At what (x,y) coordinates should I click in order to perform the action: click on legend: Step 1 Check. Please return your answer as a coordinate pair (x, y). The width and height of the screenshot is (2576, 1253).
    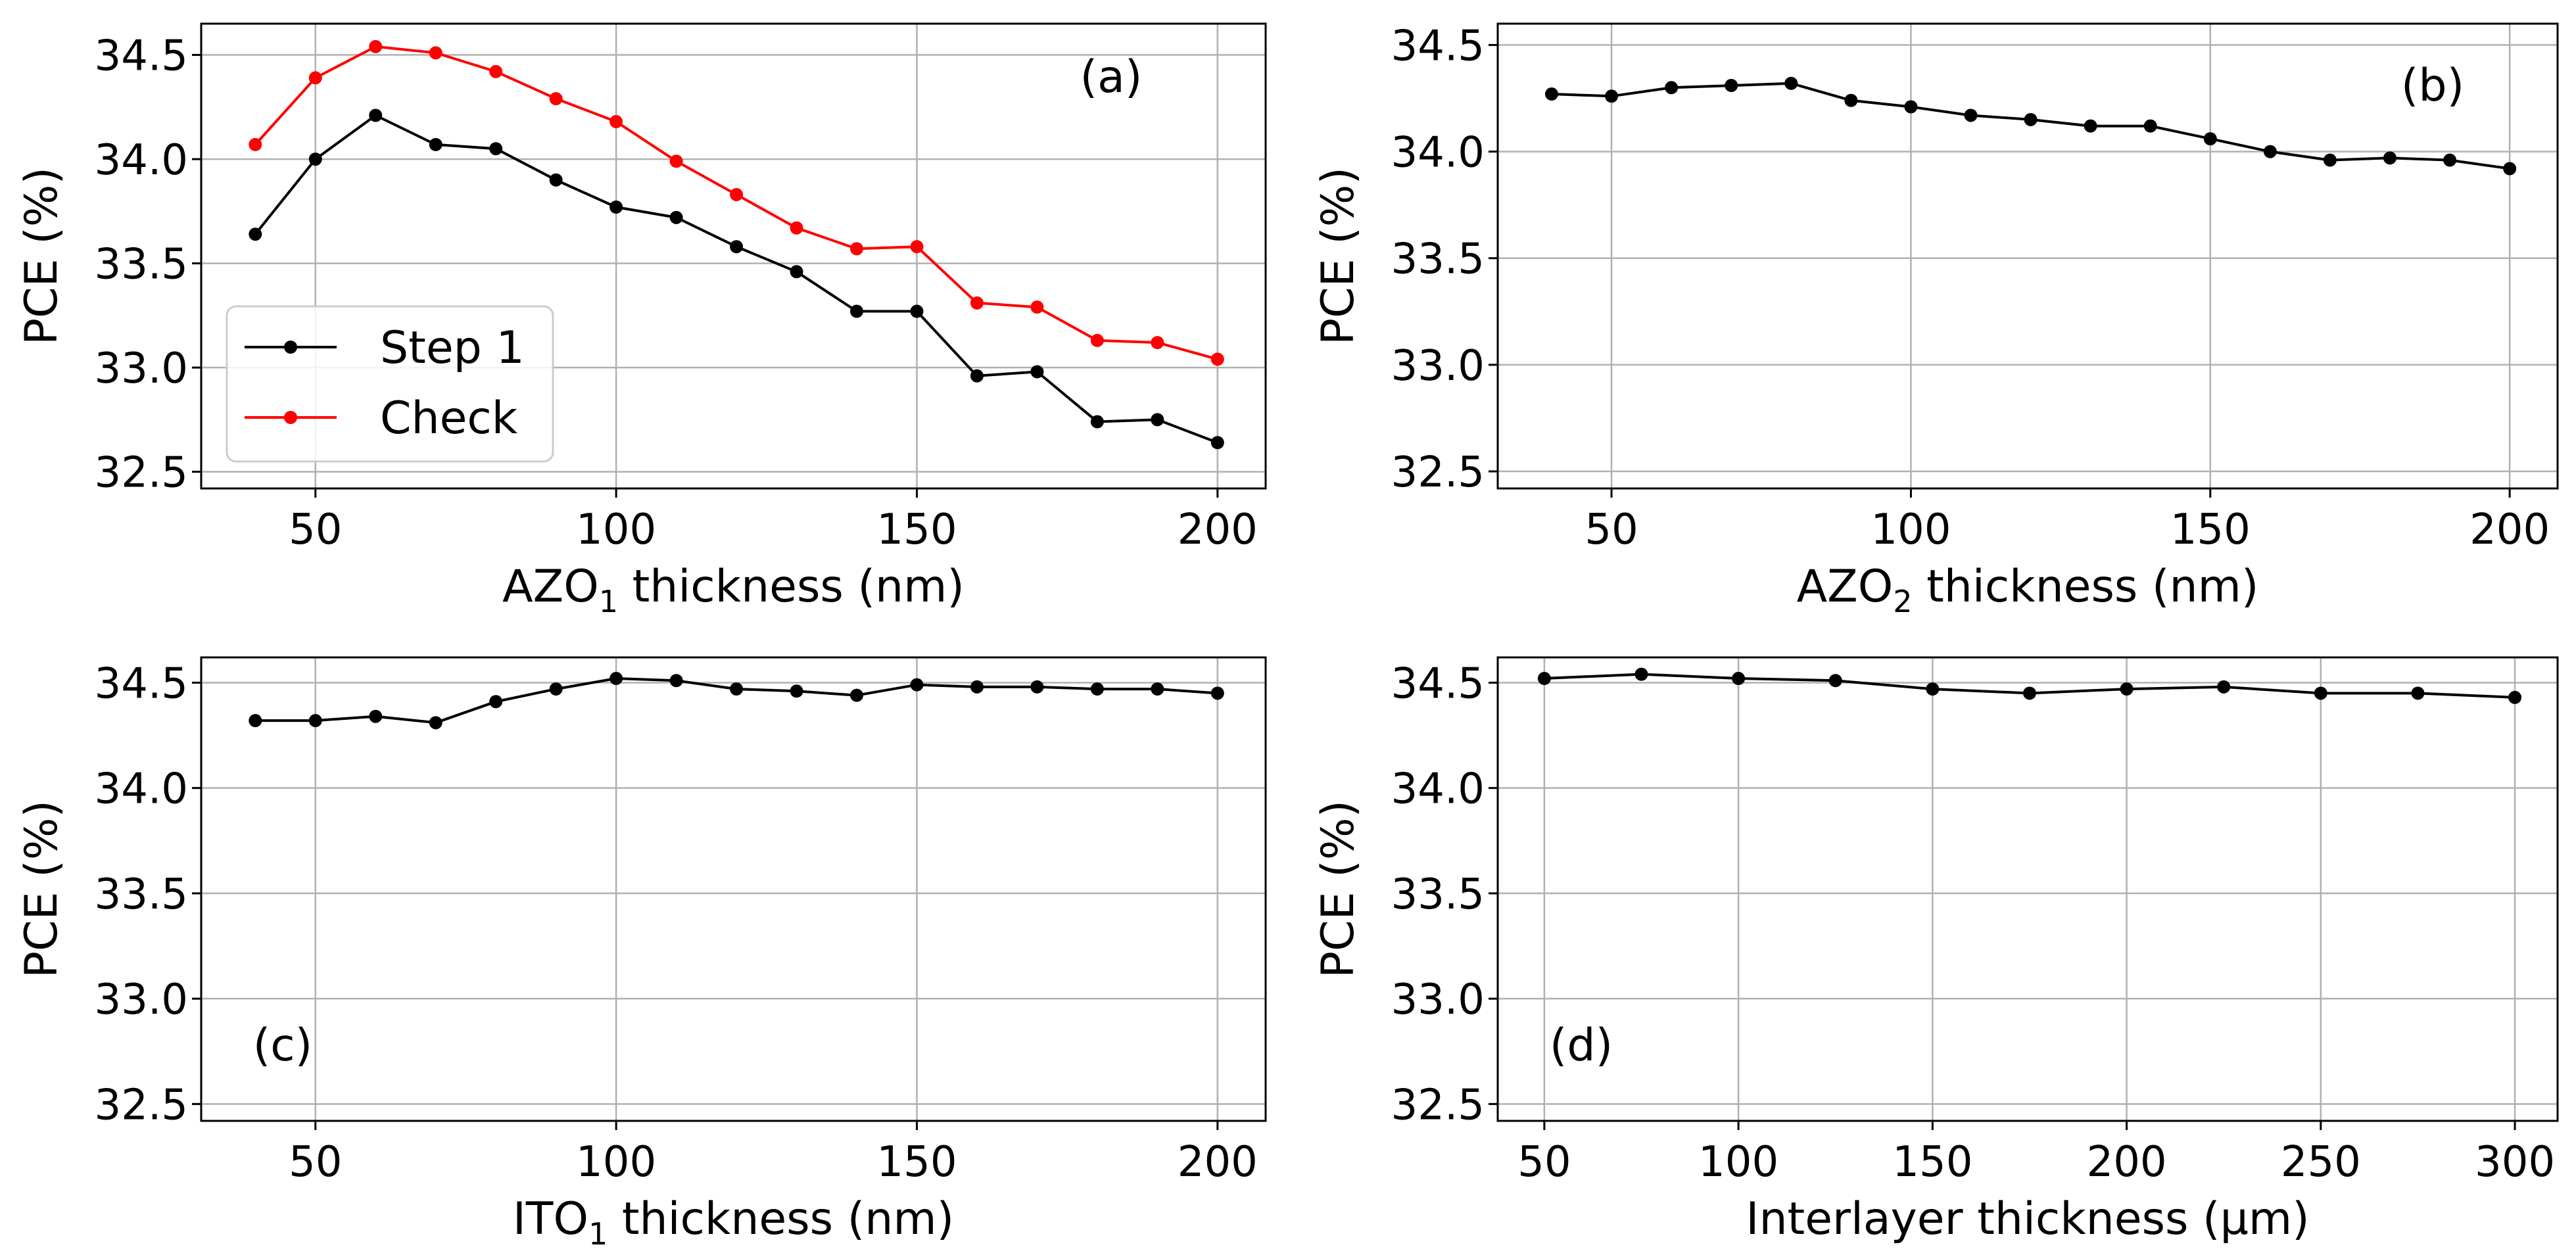
    Looking at the image, I should click on (390, 384).